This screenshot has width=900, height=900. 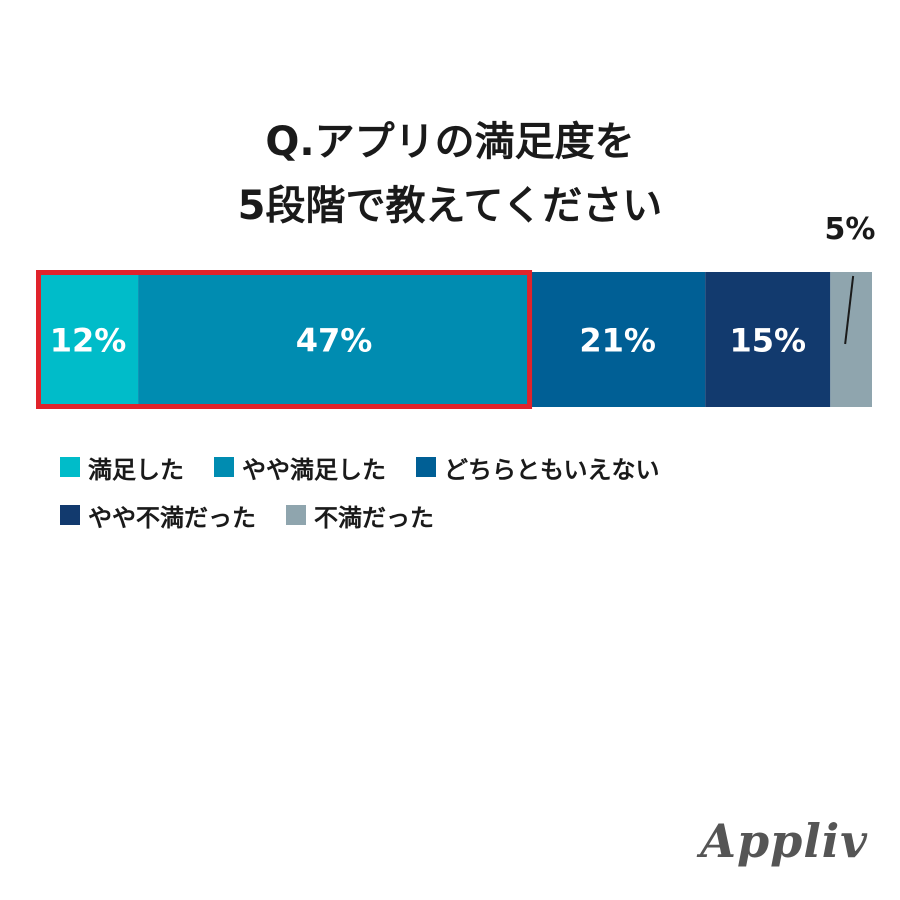 I want to click on chart-legend: 満足した やや満足した どちらともいえないやや不満だった 不満だった, so click(x=460, y=497).